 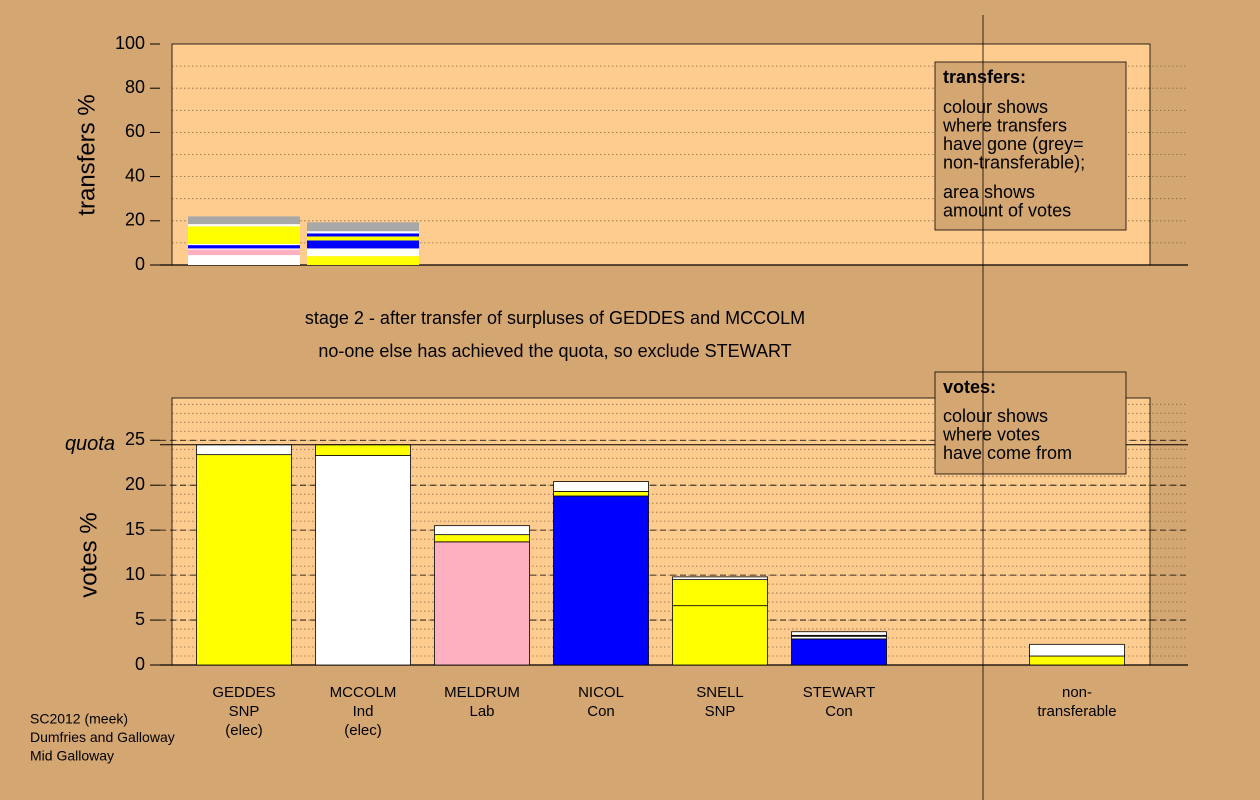 What do you see at coordinates (482, 692) in the screenshot?
I see `x-tick-label: MELDRUM` at bounding box center [482, 692].